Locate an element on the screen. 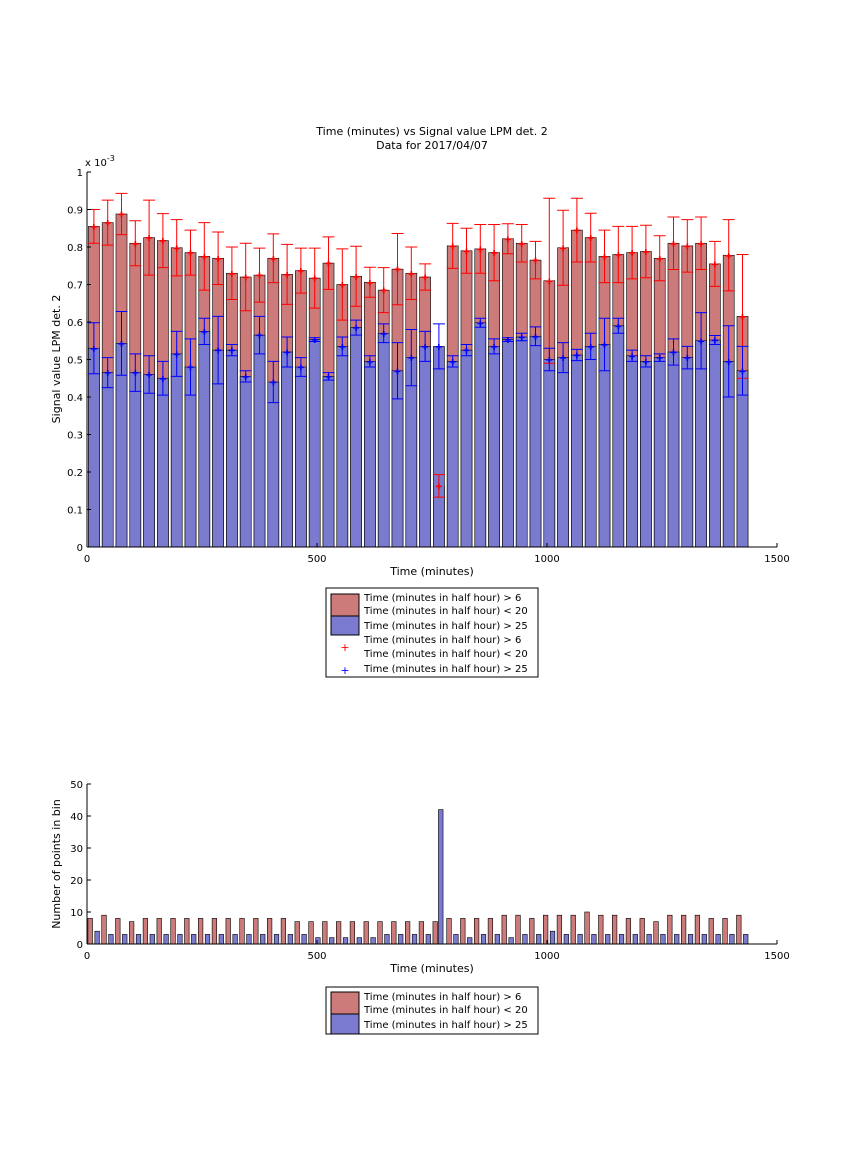 This screenshot has height=1152, width=864. marker-blue-9: + is located at coordinates (218, 350).